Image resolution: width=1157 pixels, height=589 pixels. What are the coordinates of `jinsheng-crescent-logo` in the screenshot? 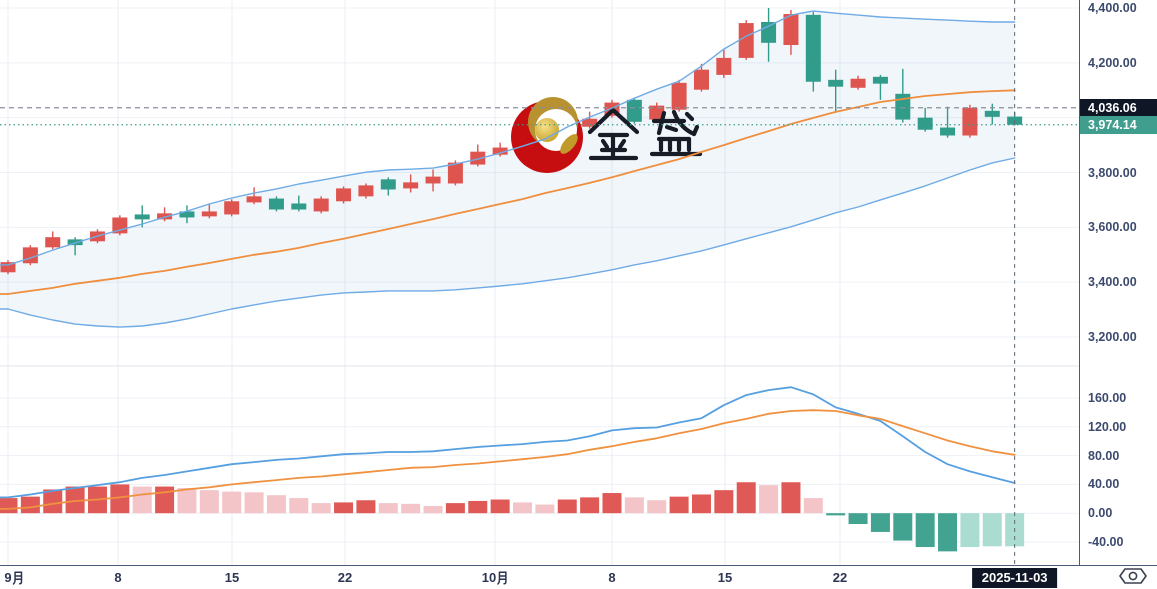 It's located at (547, 135).